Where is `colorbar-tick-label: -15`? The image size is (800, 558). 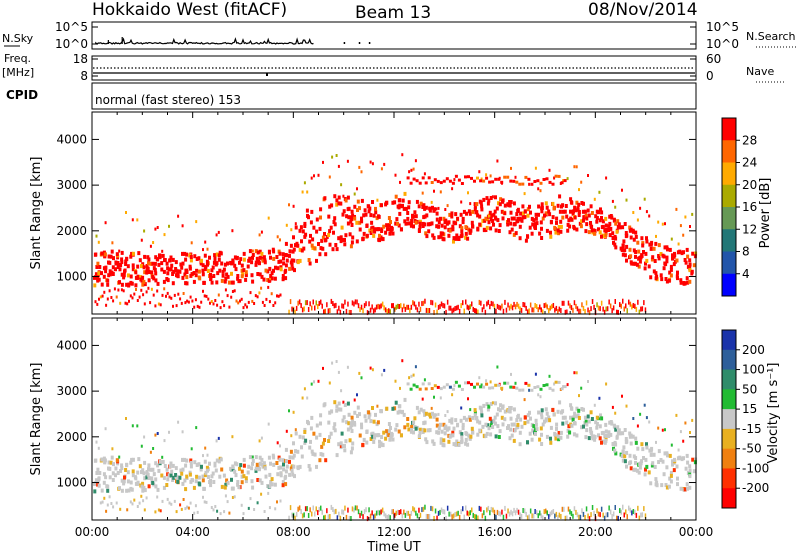 colorbar-tick-label: -15 is located at coordinates (752, 429).